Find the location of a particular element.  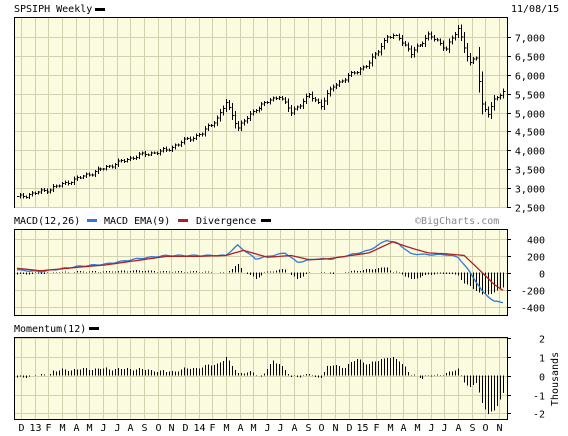

momentum-y-axis: 2 1 0 -1 -2 is located at coordinates (526, 378).